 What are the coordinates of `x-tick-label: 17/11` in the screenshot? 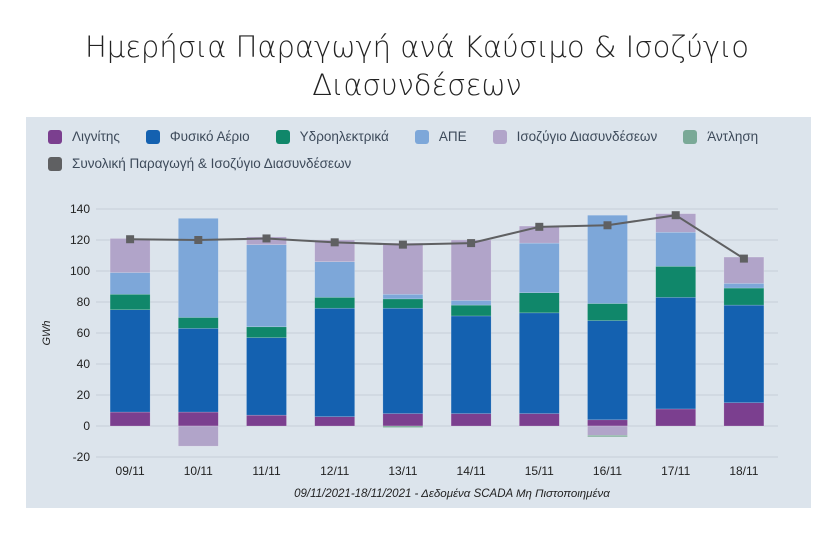 It's located at (675, 471).